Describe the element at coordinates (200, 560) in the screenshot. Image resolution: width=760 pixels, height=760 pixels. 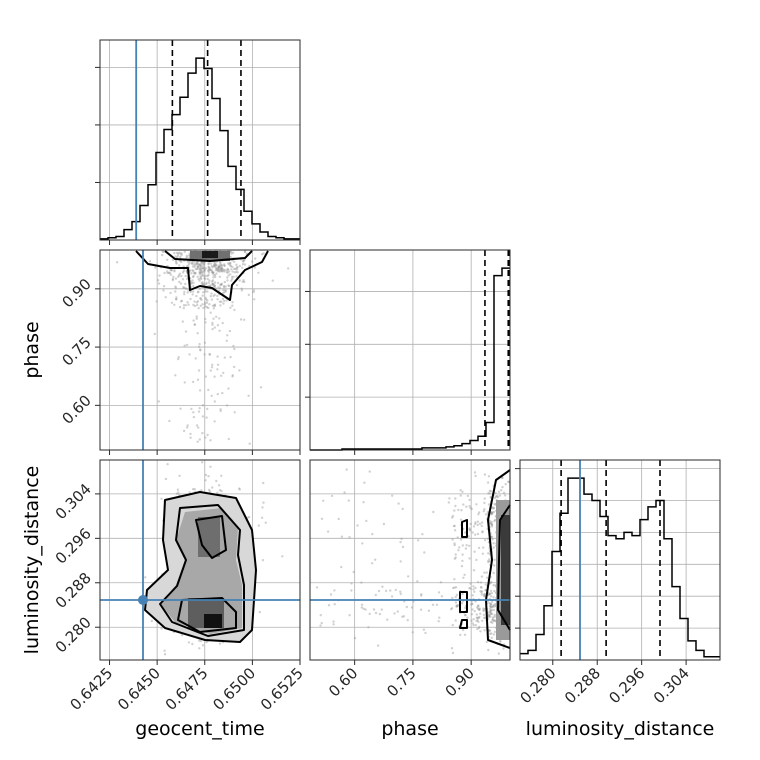
I see `panel-frame` at that location.